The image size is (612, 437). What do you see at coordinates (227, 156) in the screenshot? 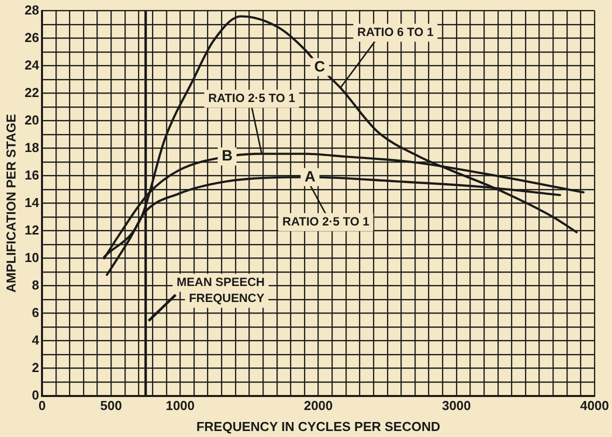
I see `series-label: B` at bounding box center [227, 156].